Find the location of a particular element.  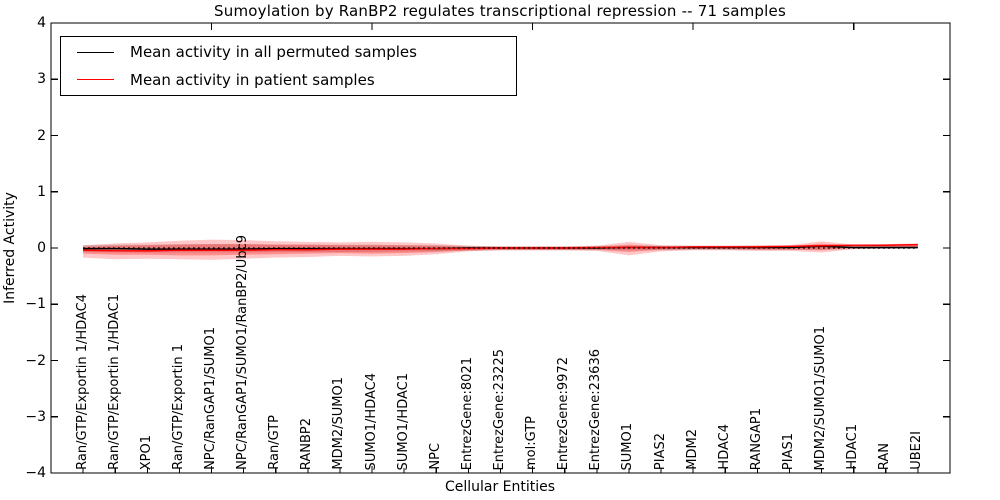

legend-label: Mean activity in patient samples is located at coordinates (252, 79).